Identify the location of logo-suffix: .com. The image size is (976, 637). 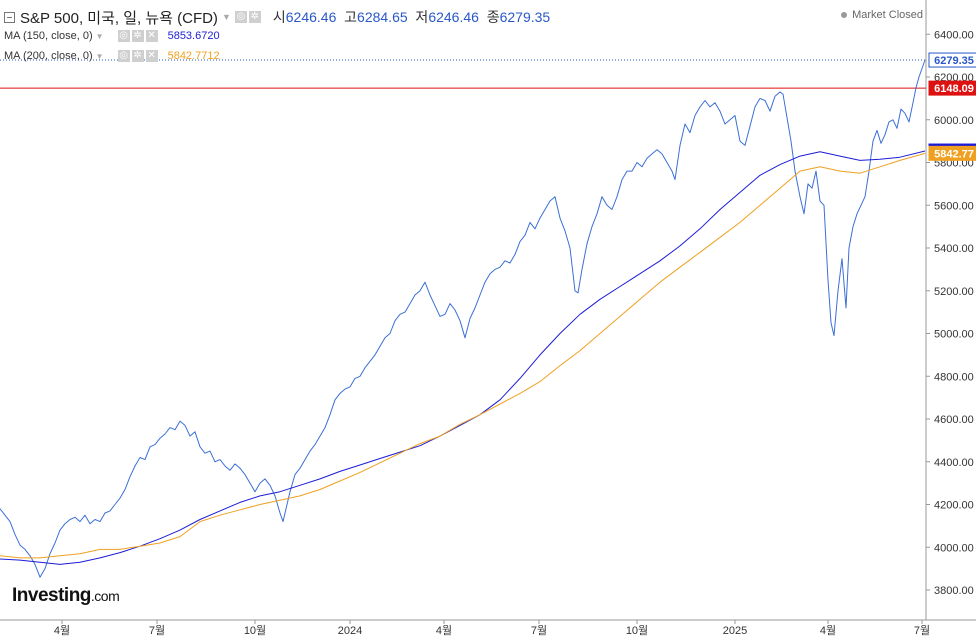
(105, 596).